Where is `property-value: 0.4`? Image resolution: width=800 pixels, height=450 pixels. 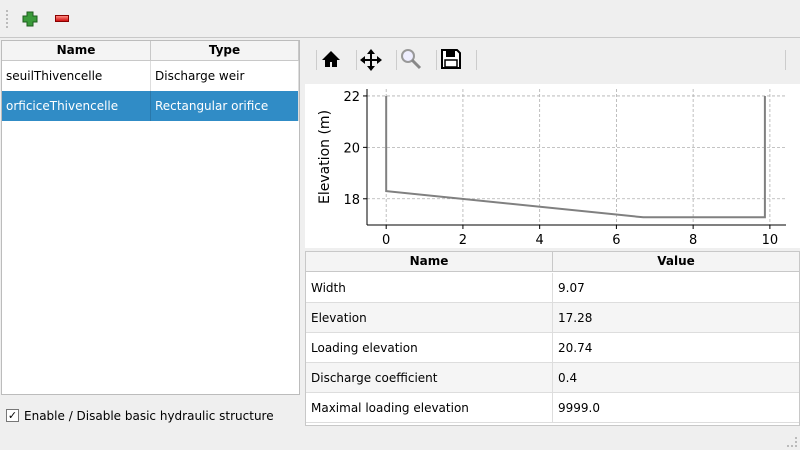 property-value: 0.4 is located at coordinates (568, 378).